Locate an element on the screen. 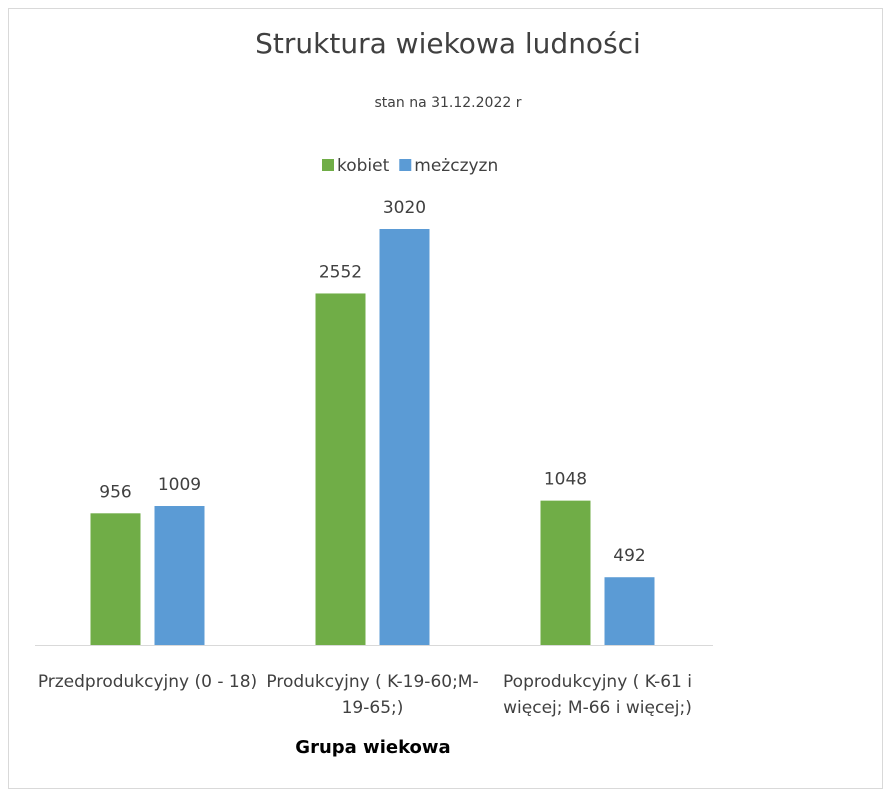 The image size is (883, 789). chart-title: Struktura wiekowa ludności is located at coordinates (448, 43).